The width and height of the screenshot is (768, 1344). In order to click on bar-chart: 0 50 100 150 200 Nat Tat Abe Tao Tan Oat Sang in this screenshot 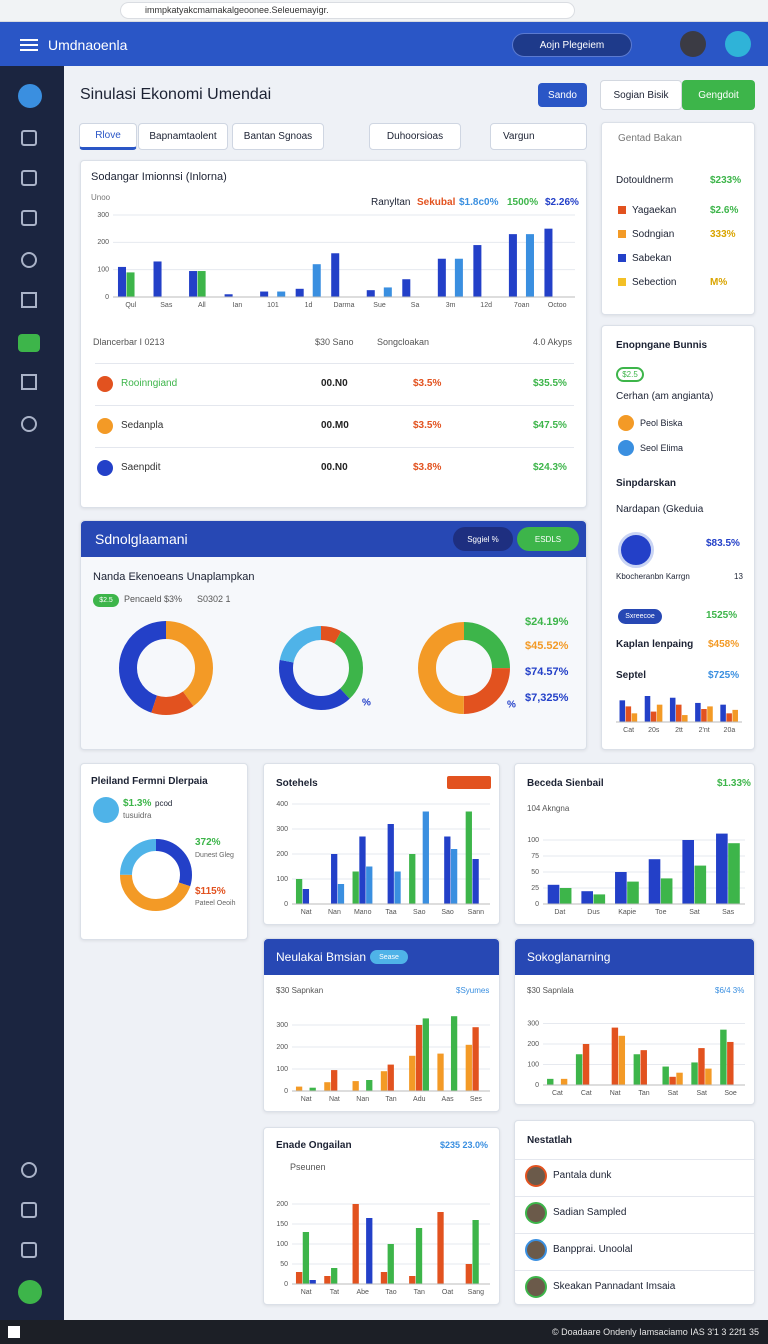, I will do `click(383, 1248)`.